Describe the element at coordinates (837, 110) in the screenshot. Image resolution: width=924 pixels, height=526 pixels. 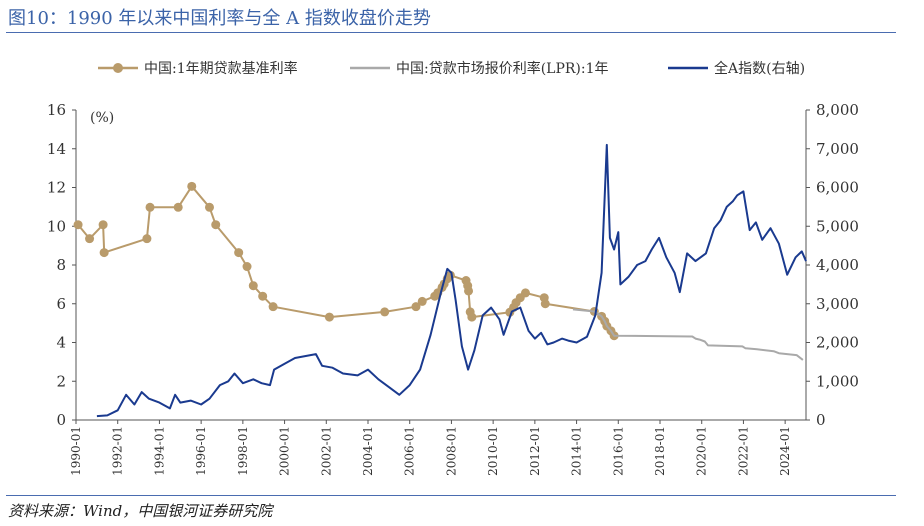
I see `y-right-tick-label: 8,000` at that location.